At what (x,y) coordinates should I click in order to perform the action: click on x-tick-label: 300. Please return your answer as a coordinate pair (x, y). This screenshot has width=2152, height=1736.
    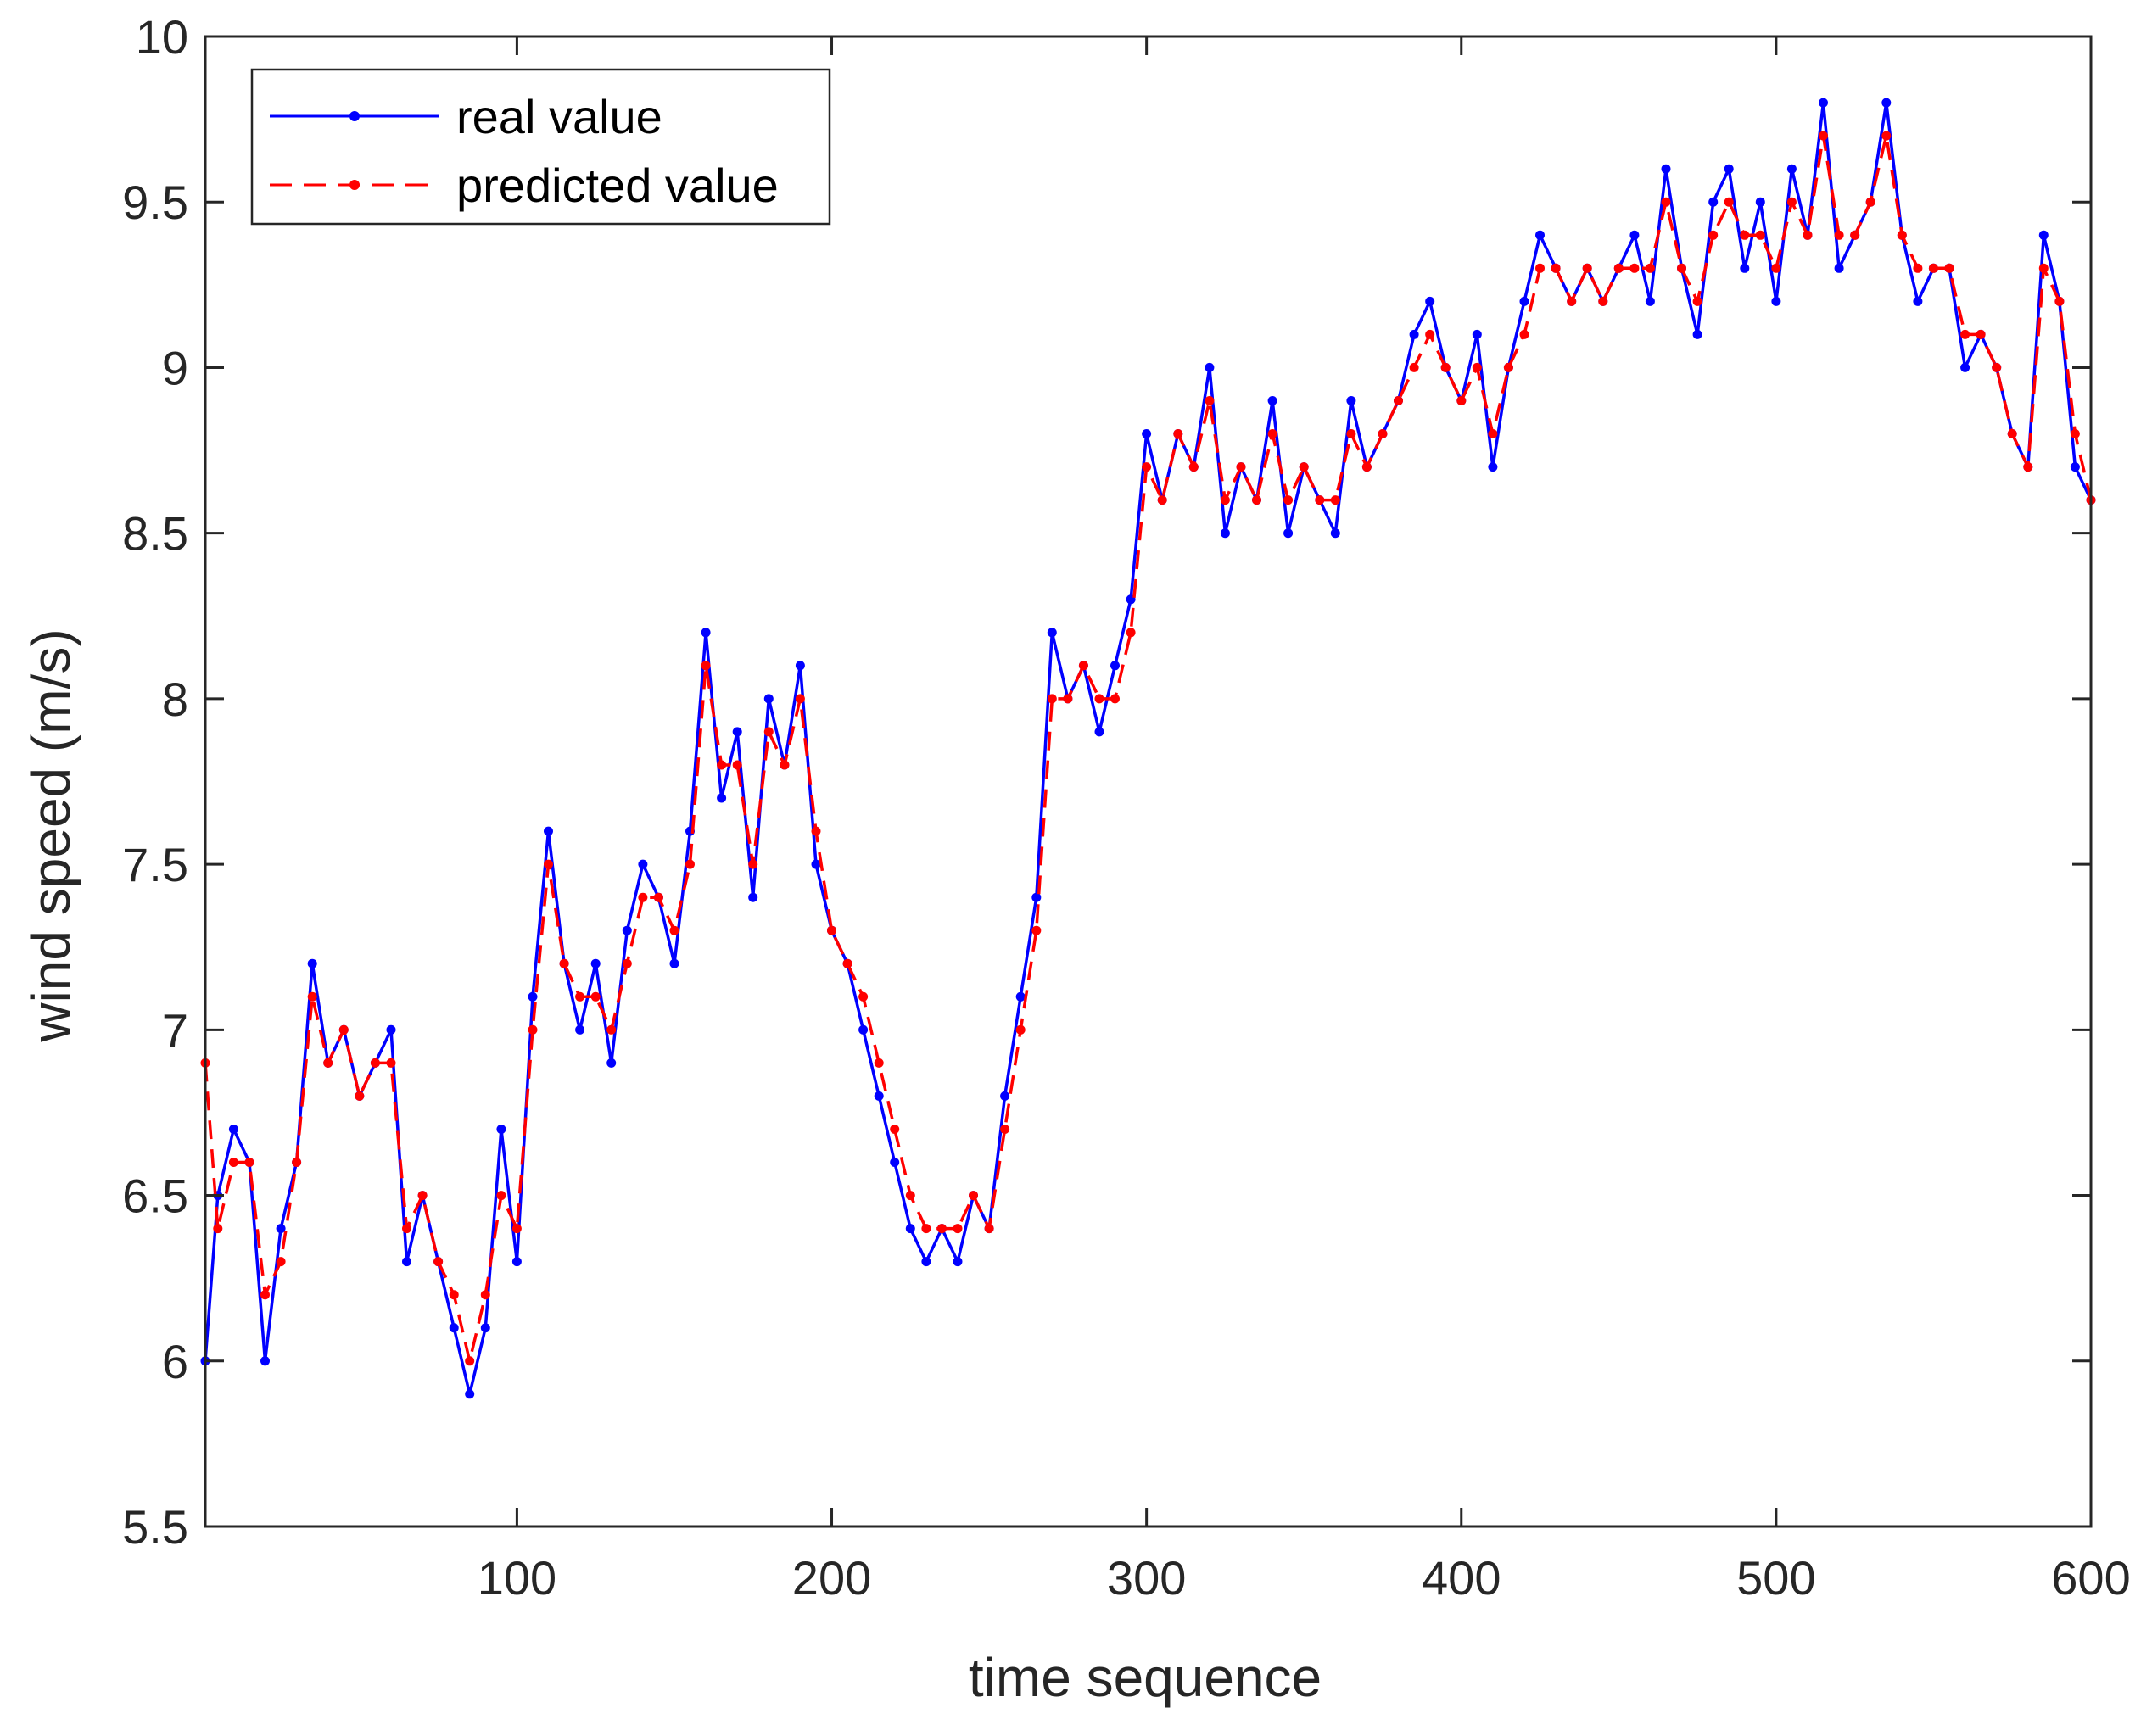
    Looking at the image, I should click on (1146, 1578).